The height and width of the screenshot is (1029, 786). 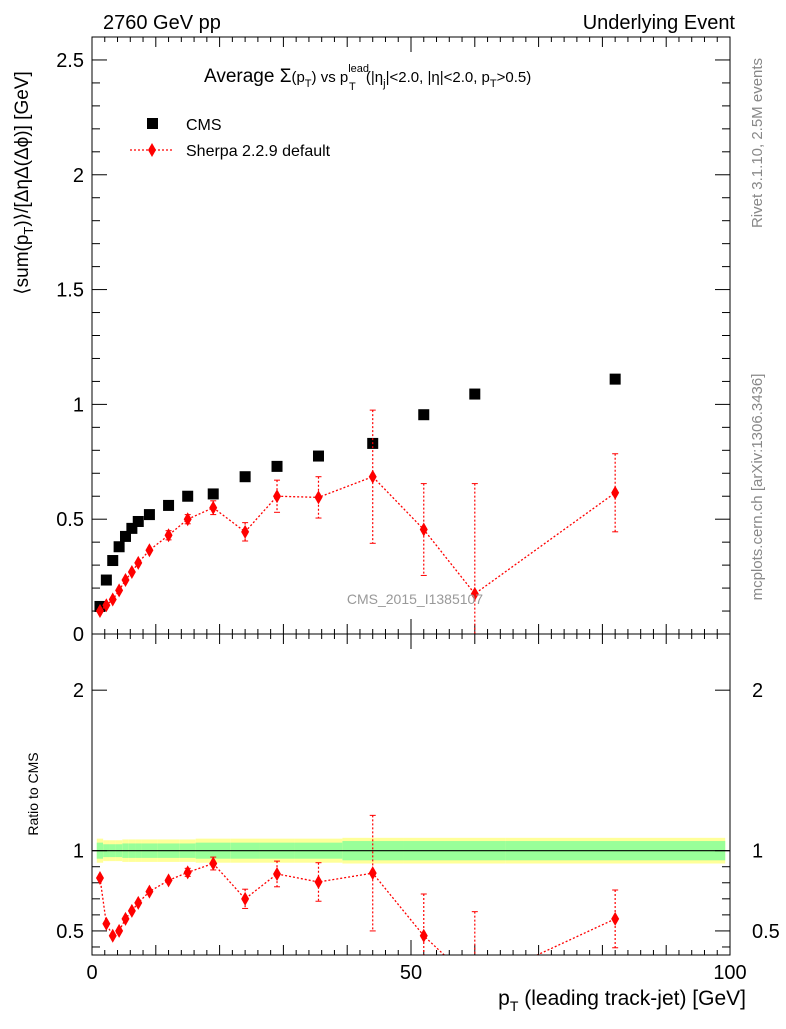 I want to click on x-axis-title: pT (leading track-jet) [GeV], so click(x=622, y=1000).